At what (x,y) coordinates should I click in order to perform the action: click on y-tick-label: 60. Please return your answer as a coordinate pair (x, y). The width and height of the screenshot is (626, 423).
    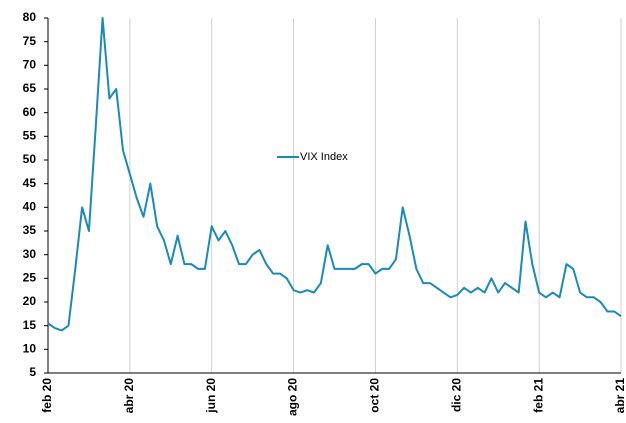
    Looking at the image, I should click on (30, 112).